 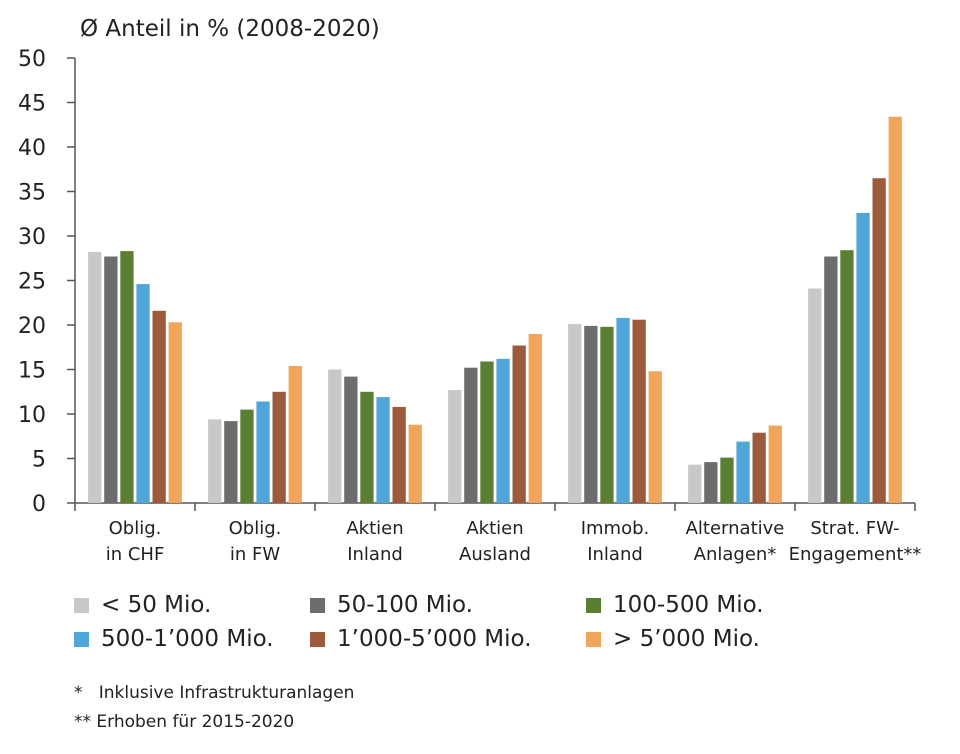 What do you see at coordinates (230, 29) in the screenshot?
I see `chart-title: Ø Anteil in % (2008-2020)` at bounding box center [230, 29].